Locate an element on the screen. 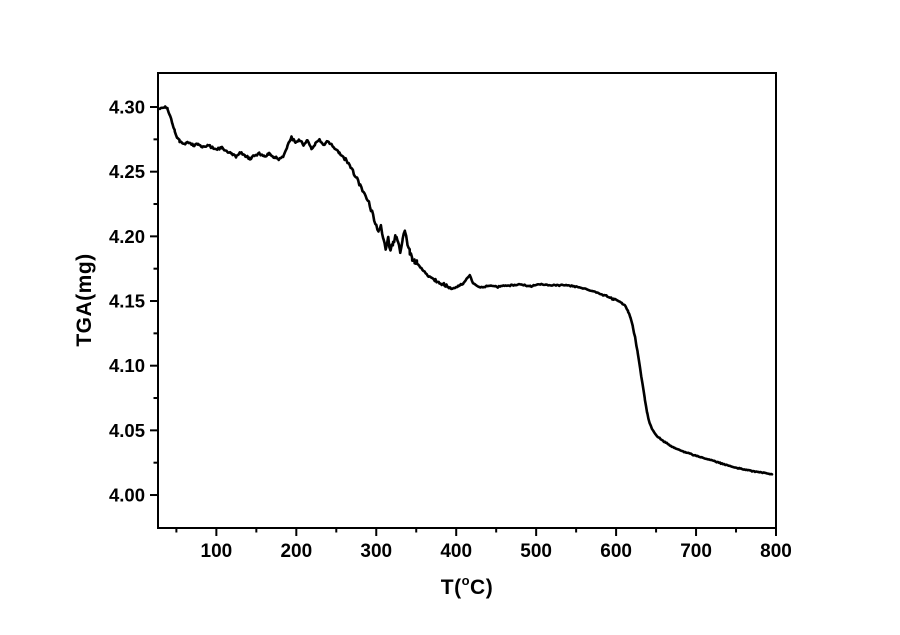 The height and width of the screenshot is (635, 900). x-axis-title-text: T( is located at coordinates (451, 587).